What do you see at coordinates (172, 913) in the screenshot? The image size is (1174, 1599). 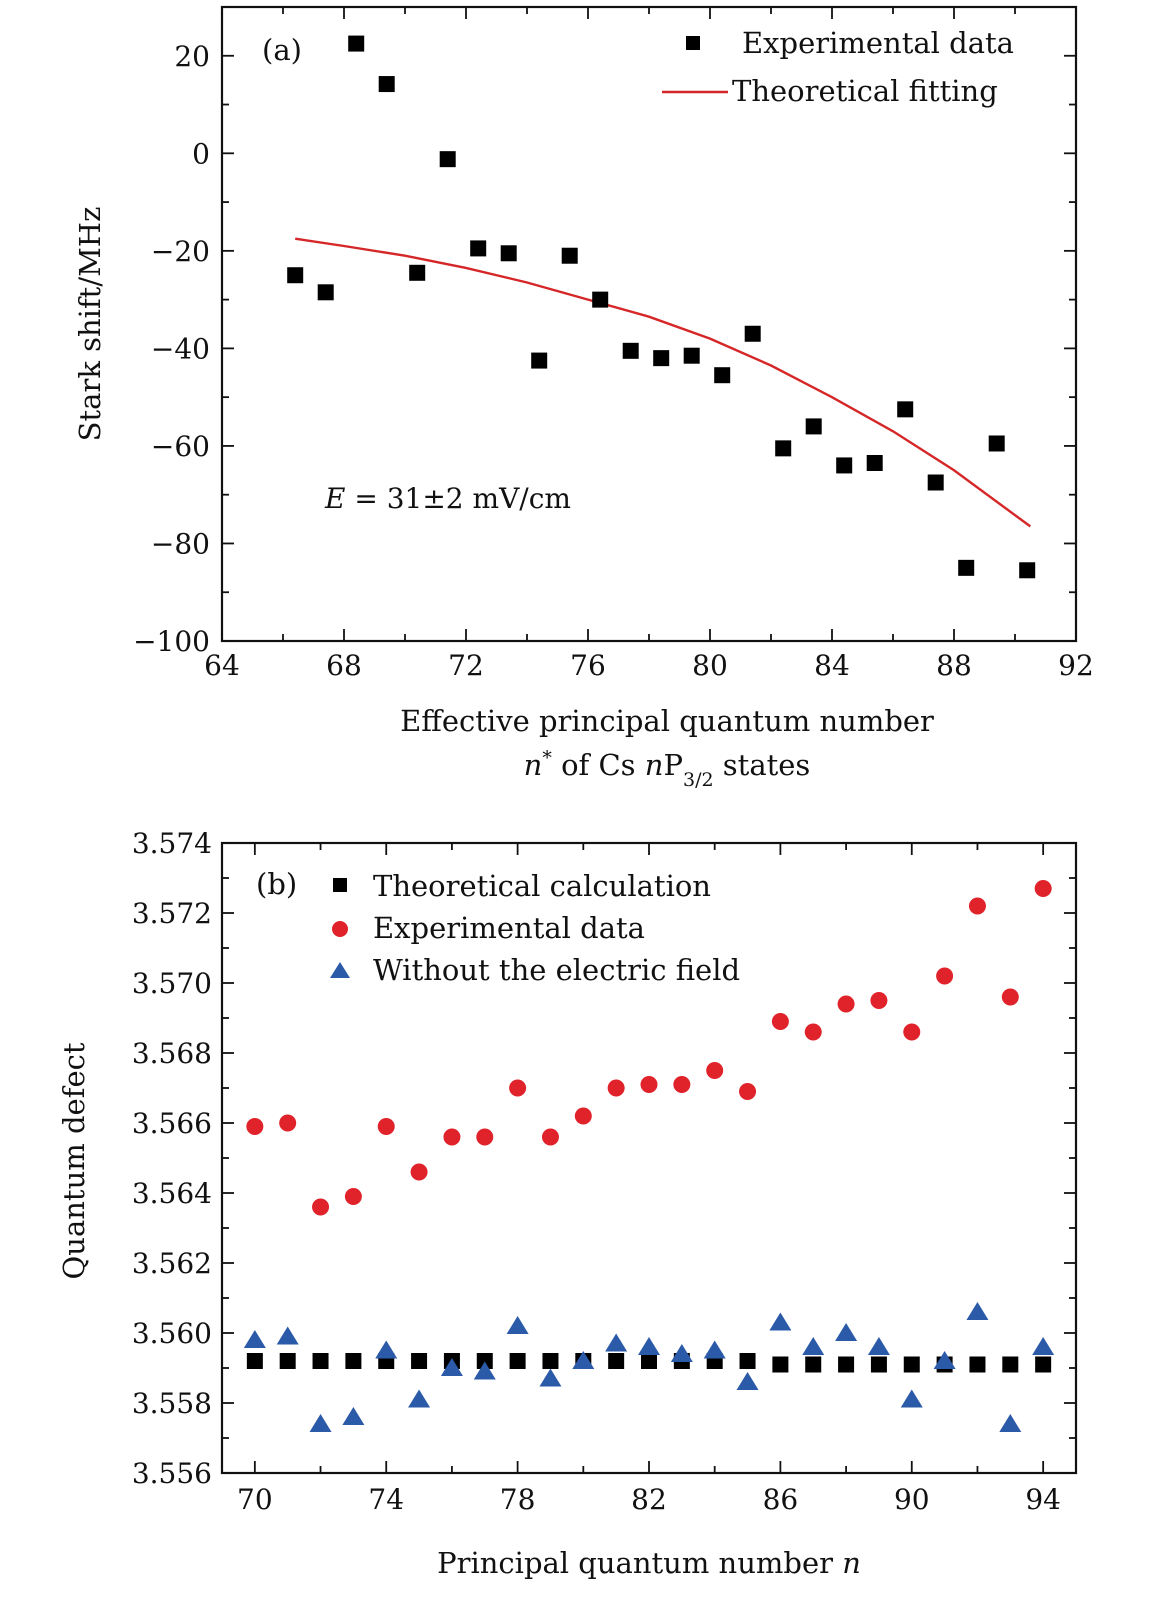 I see `y-tick-label-b: 3.572` at bounding box center [172, 913].